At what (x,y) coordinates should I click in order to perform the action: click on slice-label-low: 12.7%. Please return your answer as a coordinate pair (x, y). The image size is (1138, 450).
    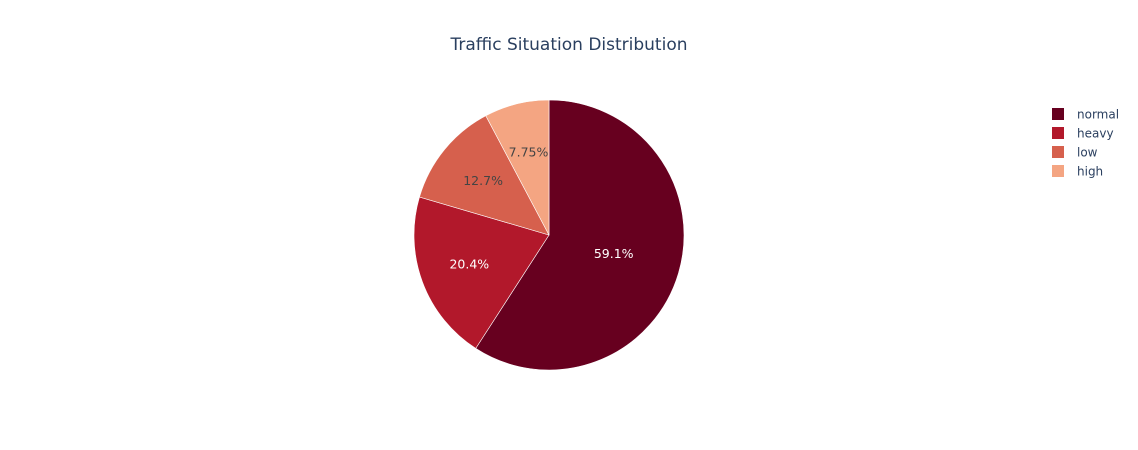
    Looking at the image, I should click on (483, 180).